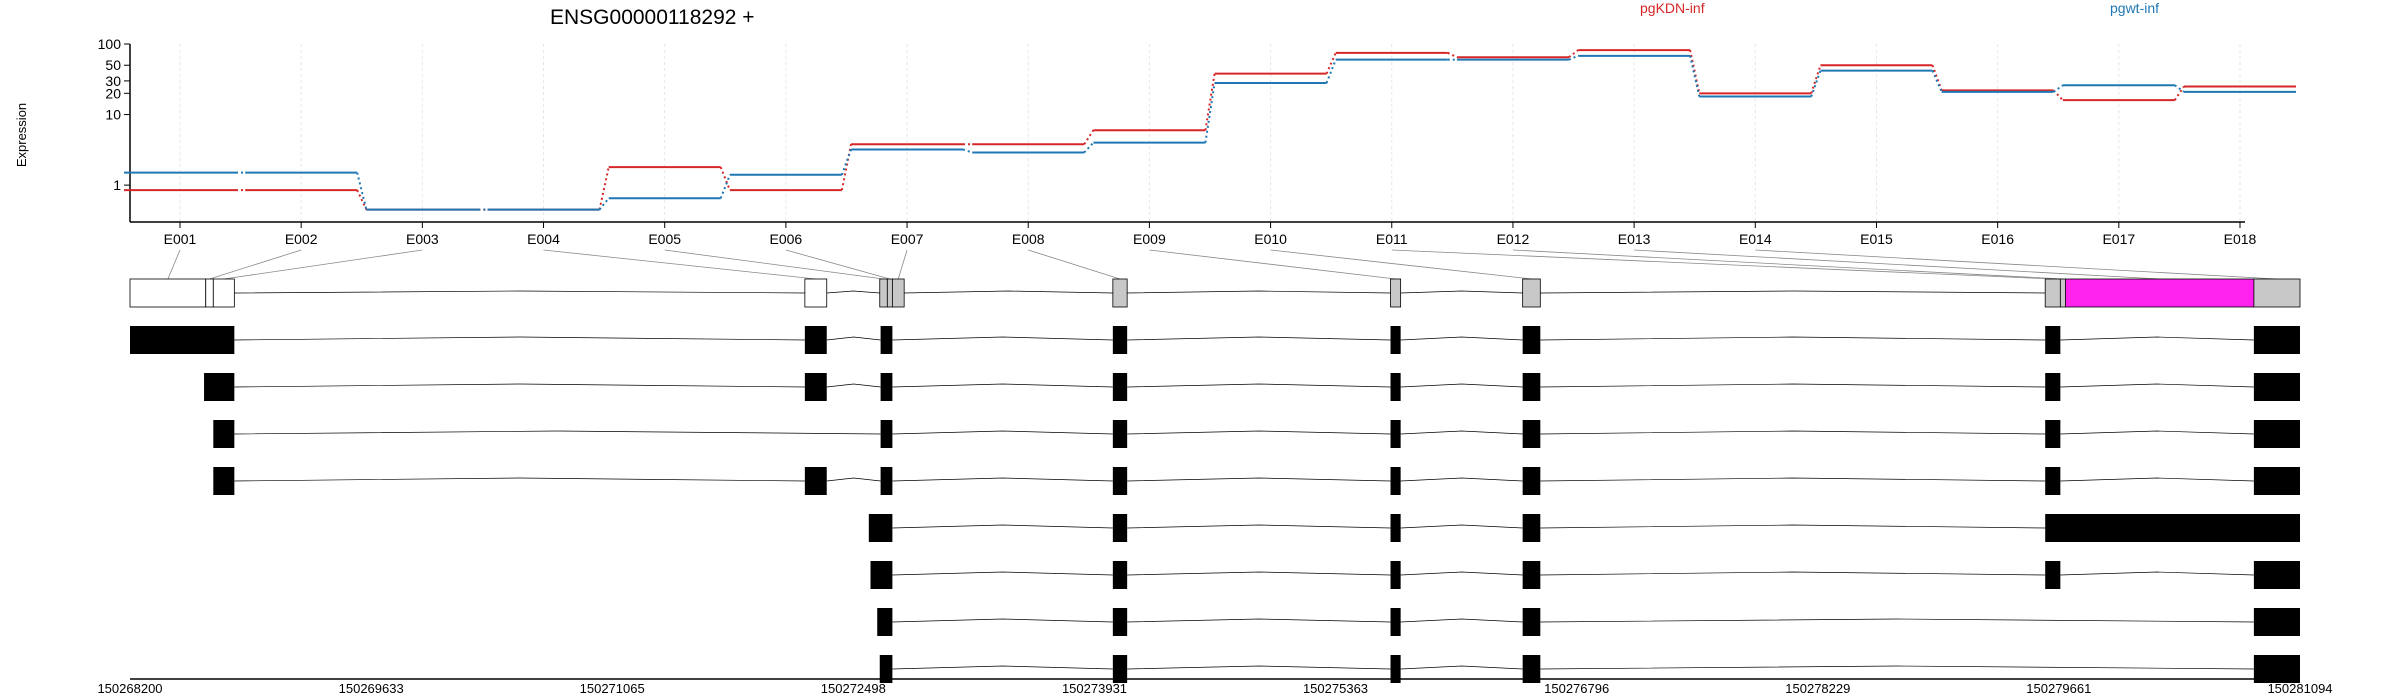 The height and width of the screenshot is (700, 2400). I want to click on y-tick-label: 10, so click(113, 115).